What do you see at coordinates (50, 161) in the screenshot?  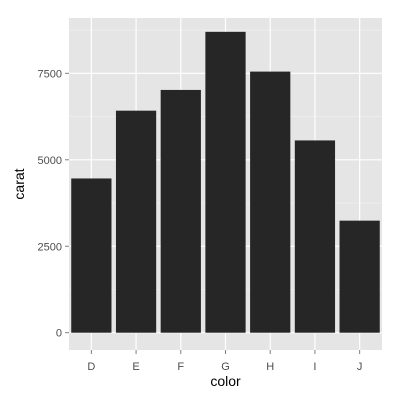 I see `y-tick-label: 5000` at bounding box center [50, 161].